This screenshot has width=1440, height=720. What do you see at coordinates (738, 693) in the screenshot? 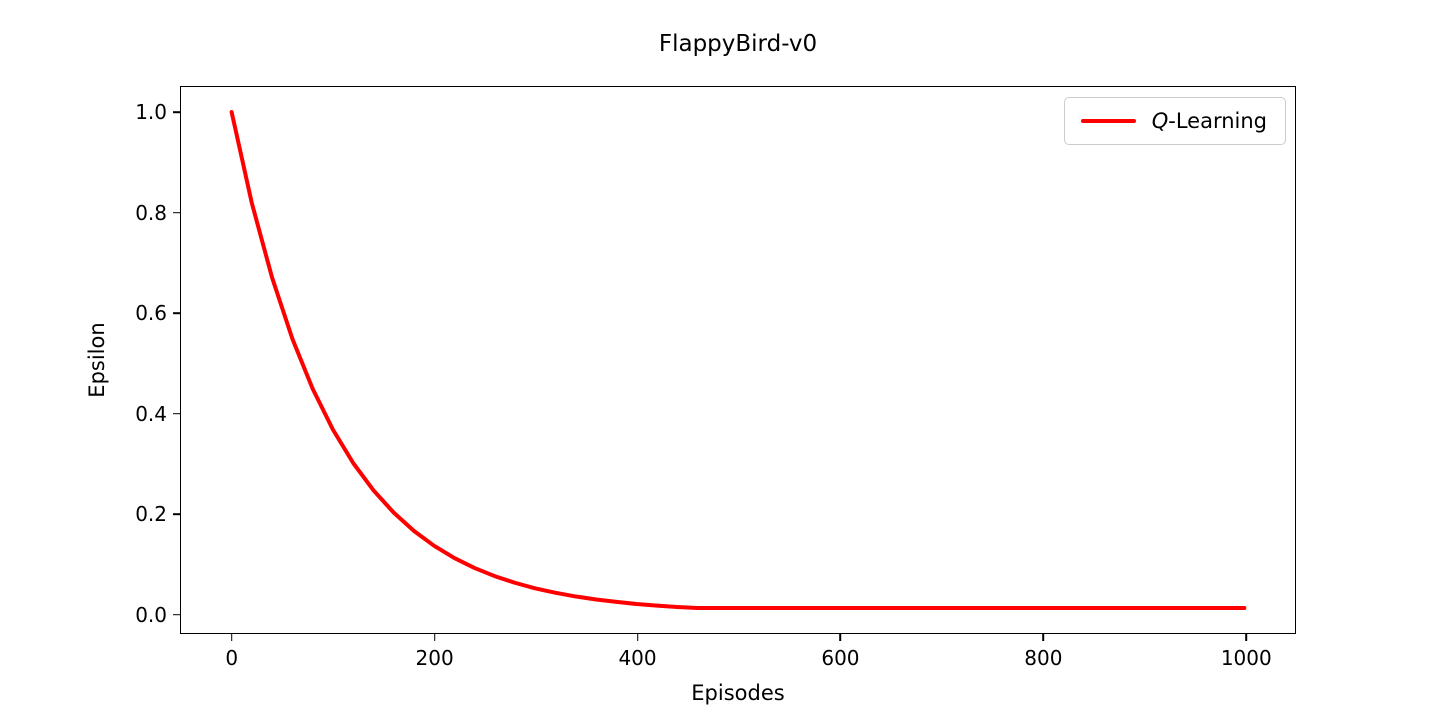
I see `x-axis-label: Episodes` at bounding box center [738, 693].